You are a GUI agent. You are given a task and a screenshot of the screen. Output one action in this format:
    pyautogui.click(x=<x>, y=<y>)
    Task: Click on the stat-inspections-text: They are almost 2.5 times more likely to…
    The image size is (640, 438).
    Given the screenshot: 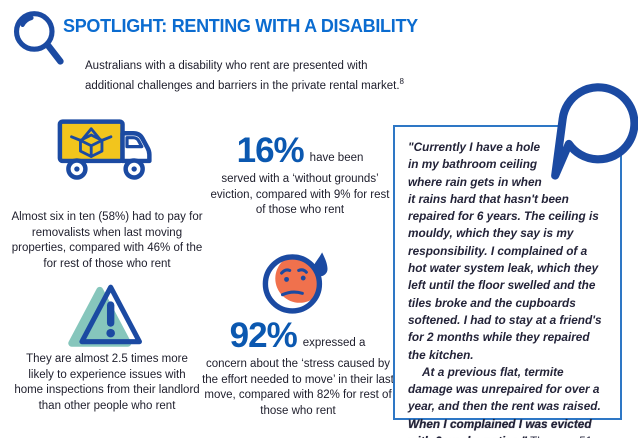 What is the action you would take?
    pyautogui.click(x=107, y=382)
    